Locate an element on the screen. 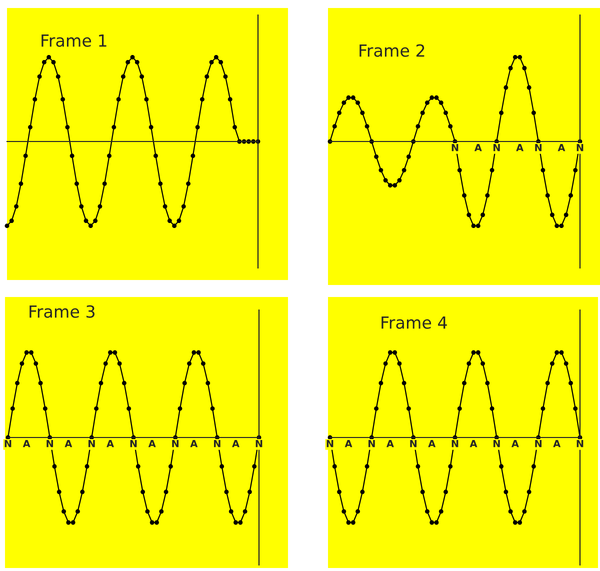 Image resolution: width=600 pixels, height=571 pixels. chart-title: Frame 3 is located at coordinates (62, 311).